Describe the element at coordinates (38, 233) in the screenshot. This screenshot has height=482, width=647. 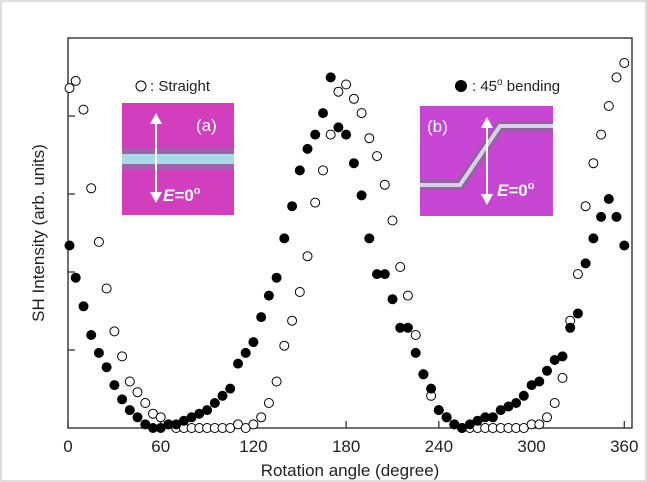
I see `y-axis-label: SH Intensity (arb. units)` at that location.